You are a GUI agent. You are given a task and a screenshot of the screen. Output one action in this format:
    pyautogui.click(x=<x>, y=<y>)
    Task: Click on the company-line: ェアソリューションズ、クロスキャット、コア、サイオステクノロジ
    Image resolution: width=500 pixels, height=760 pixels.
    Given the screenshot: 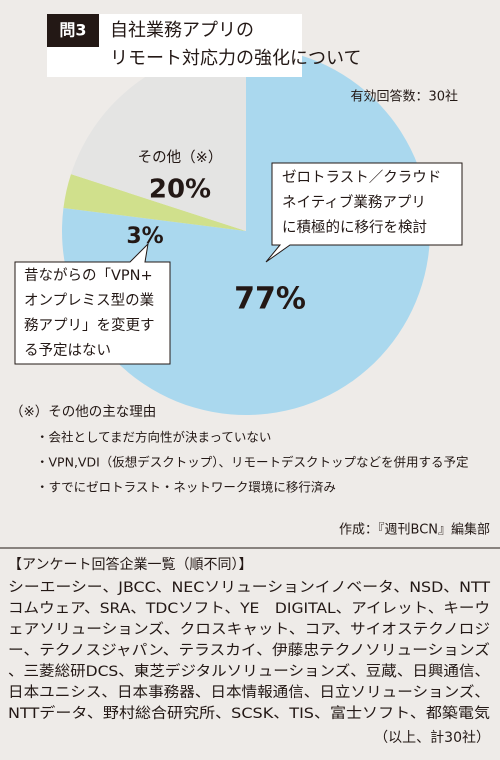 What is the action you would take?
    pyautogui.click(x=249, y=629)
    